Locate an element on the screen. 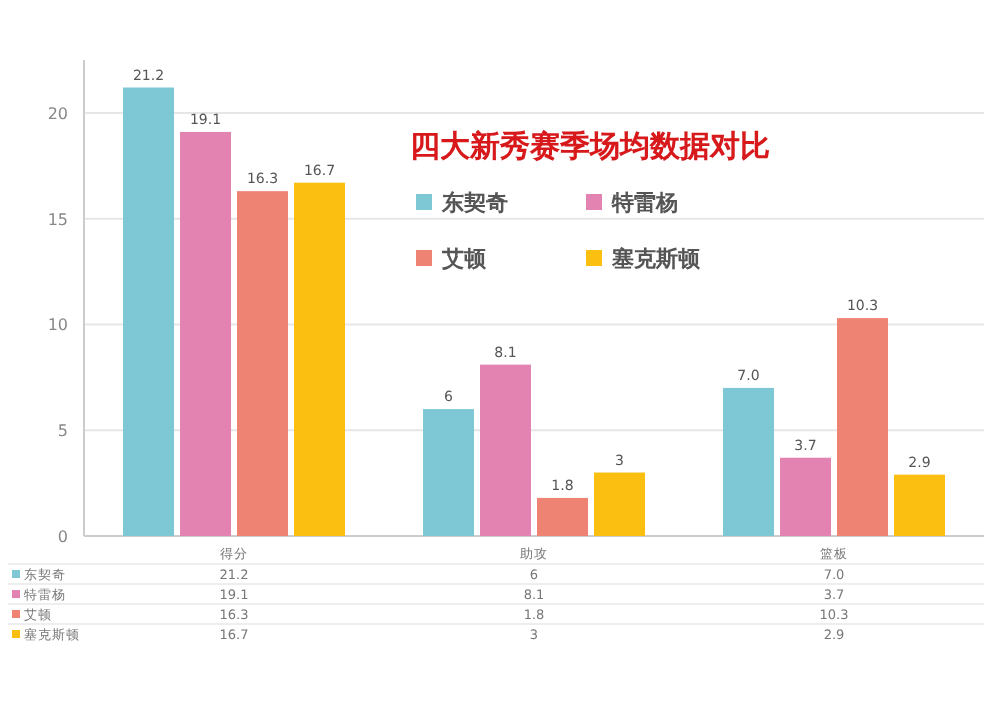  y-tick-label: 10 is located at coordinates (57, 325).